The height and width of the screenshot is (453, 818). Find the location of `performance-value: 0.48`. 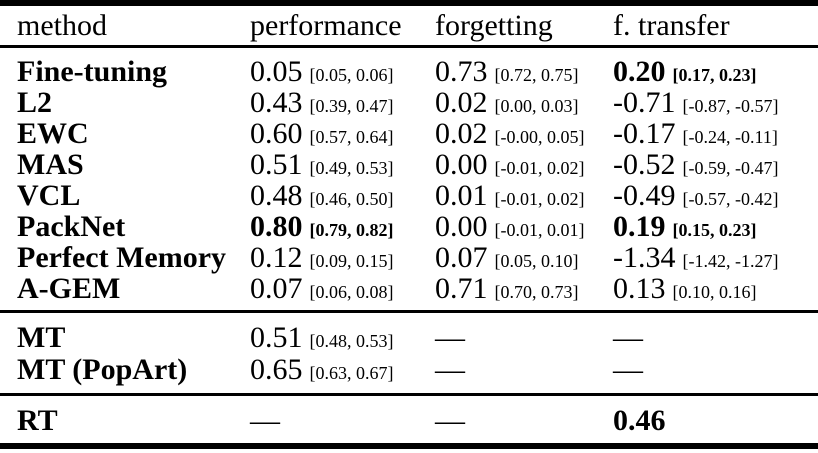

performance-value: 0.48 is located at coordinates (276, 195).